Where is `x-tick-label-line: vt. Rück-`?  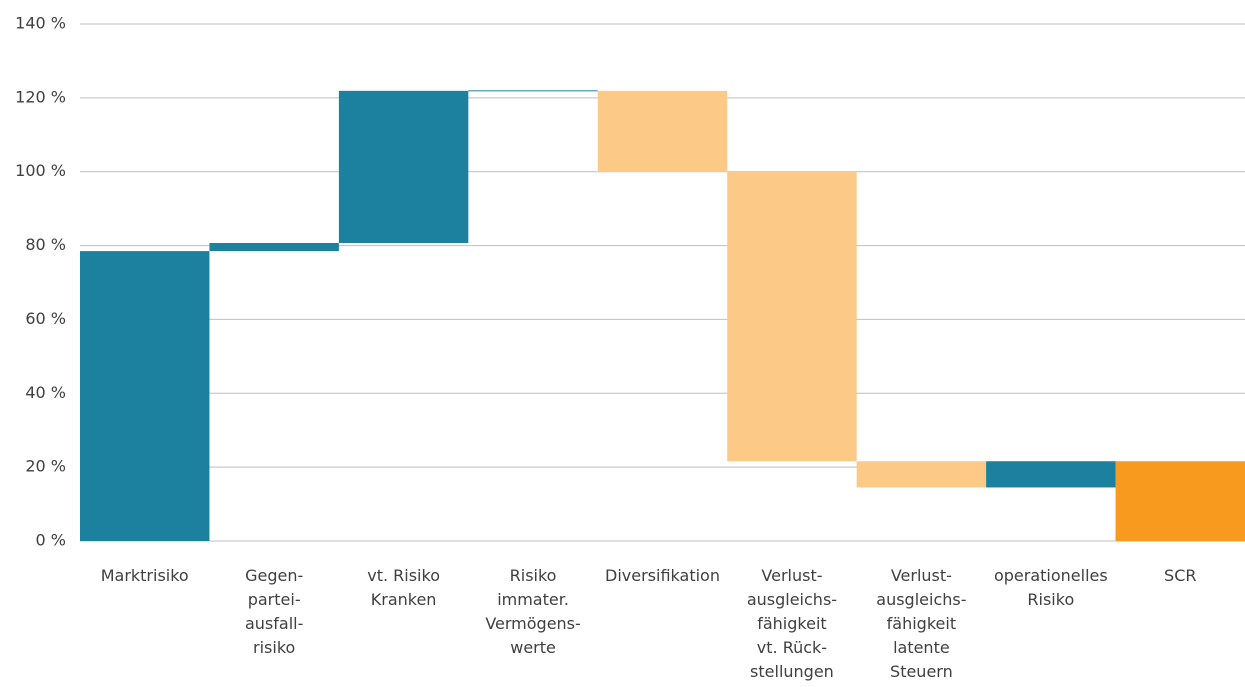
x-tick-label-line: vt. Rück- is located at coordinates (792, 647).